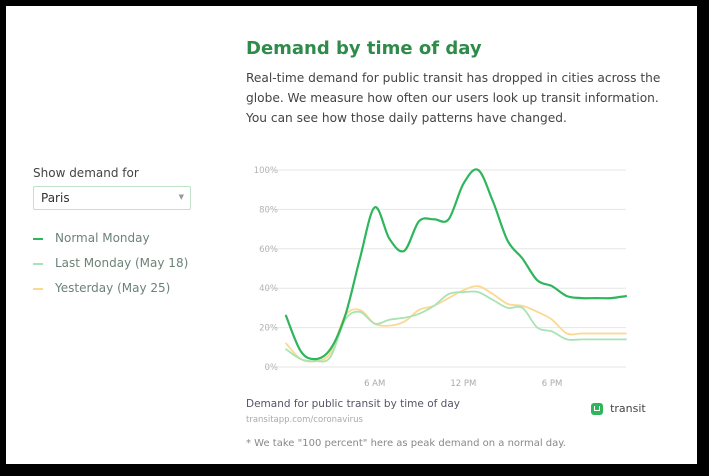 The image size is (709, 476). Describe the element at coordinates (364, 48) in the screenshot. I see `page-title: Demand by time of day` at that location.